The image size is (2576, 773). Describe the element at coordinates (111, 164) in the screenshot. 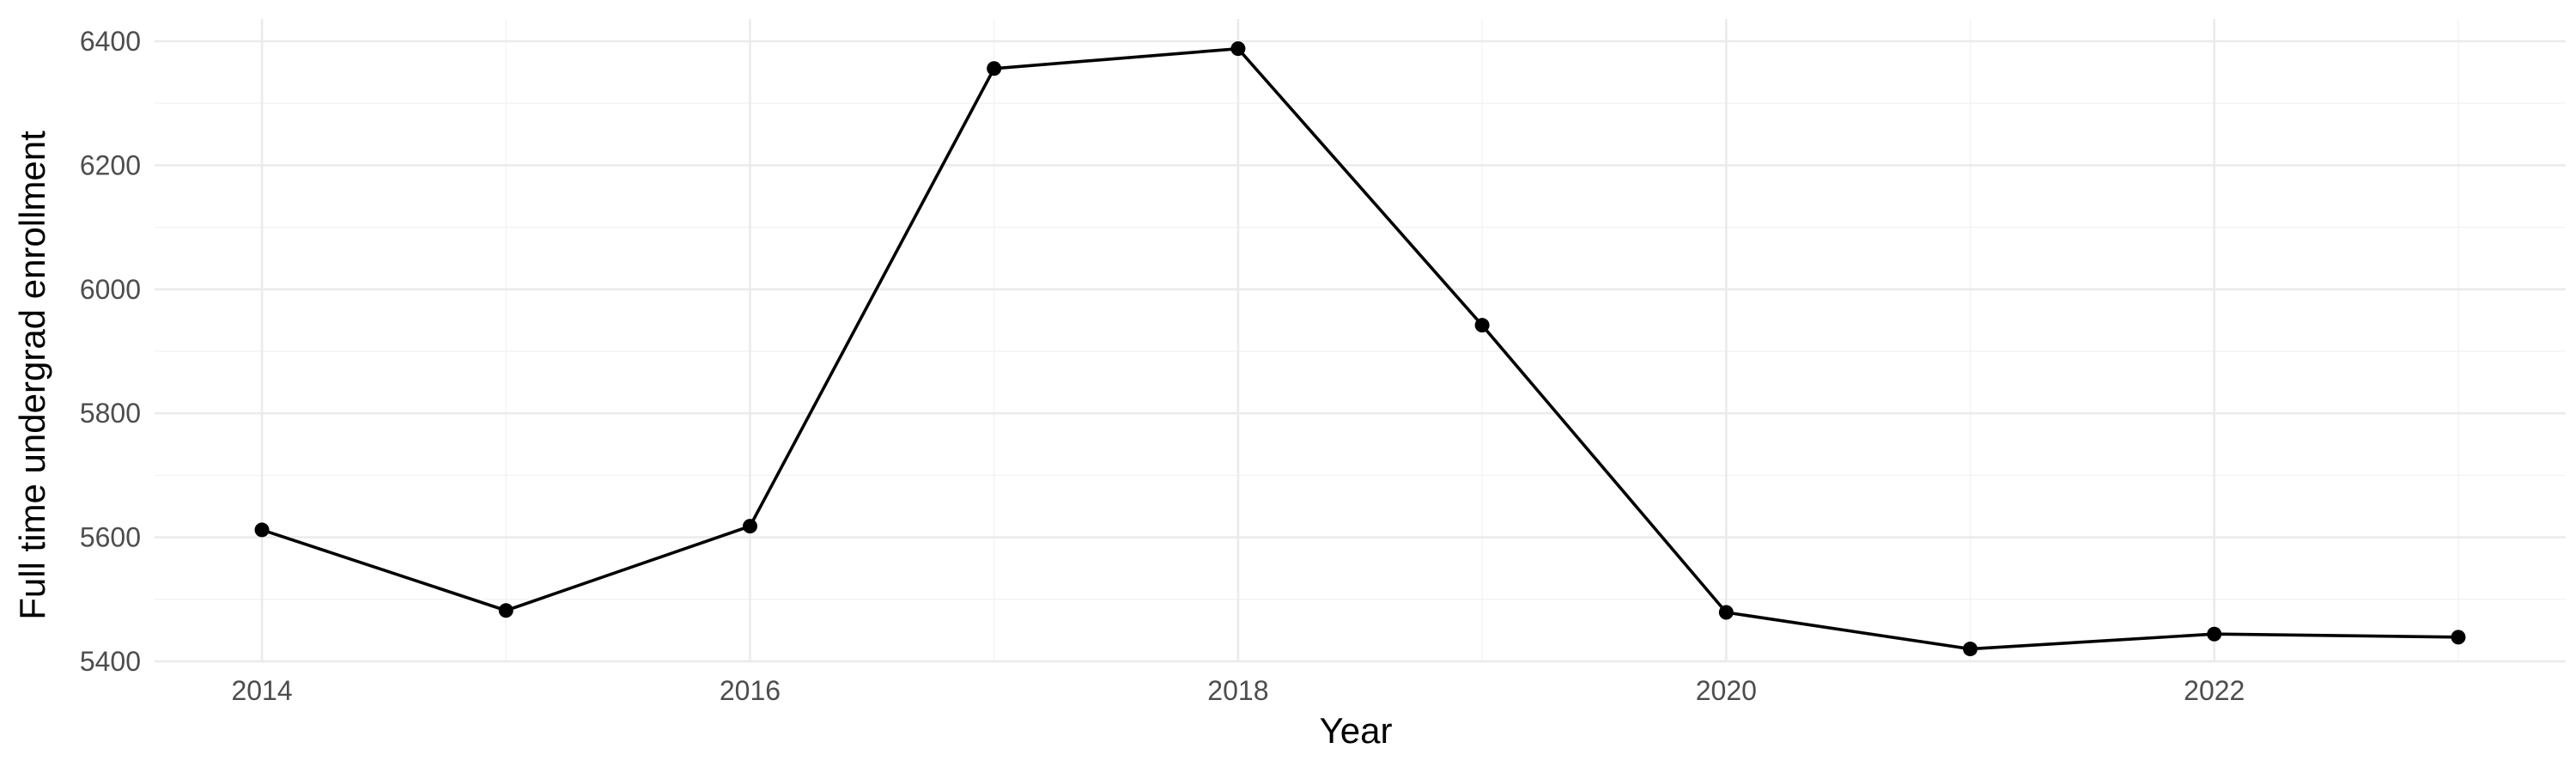

I see `y-tick-label: 6200` at that location.